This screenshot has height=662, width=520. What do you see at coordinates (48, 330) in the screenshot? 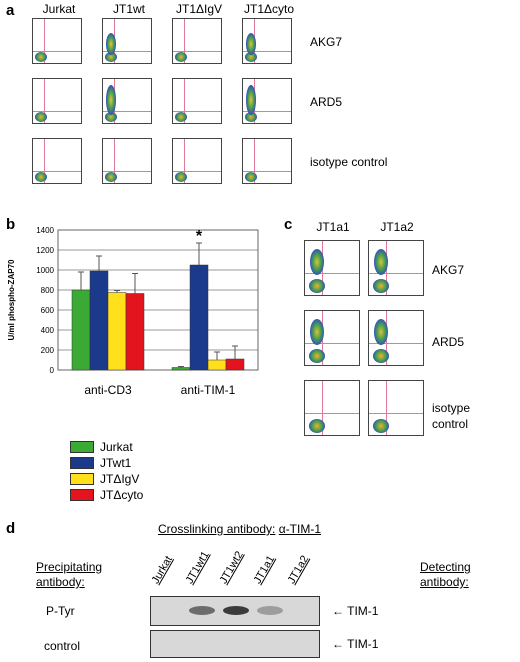
I see `y-tick-label: 400` at bounding box center [48, 330].